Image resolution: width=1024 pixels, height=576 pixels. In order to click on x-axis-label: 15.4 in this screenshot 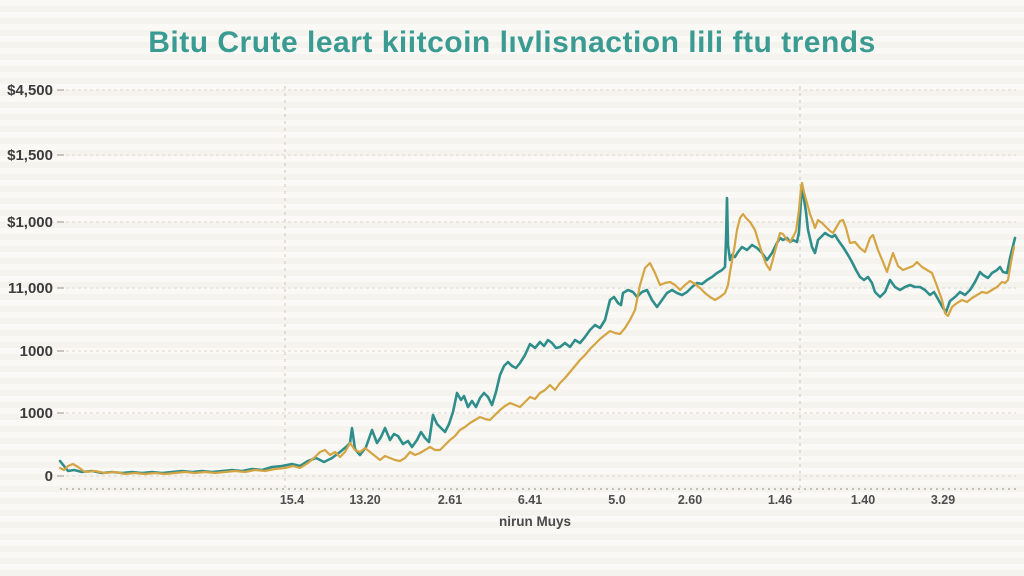, I will do `click(292, 500)`.